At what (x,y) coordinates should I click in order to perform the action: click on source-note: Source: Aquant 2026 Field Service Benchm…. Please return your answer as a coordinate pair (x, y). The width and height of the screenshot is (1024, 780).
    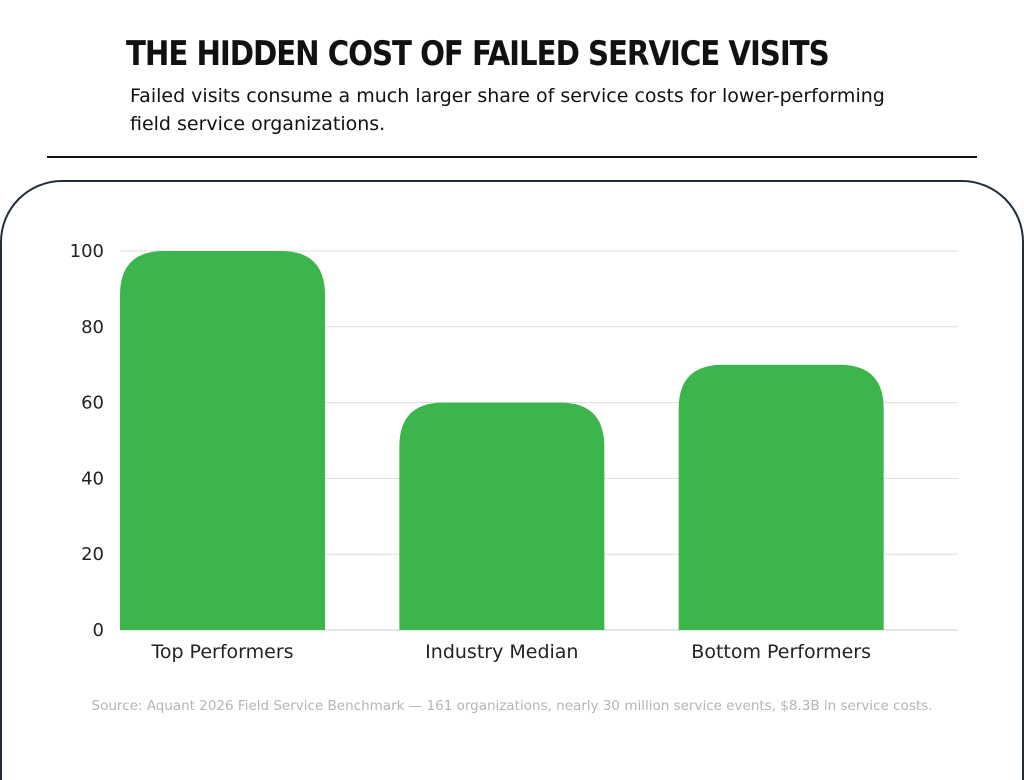
    Looking at the image, I should click on (512, 706).